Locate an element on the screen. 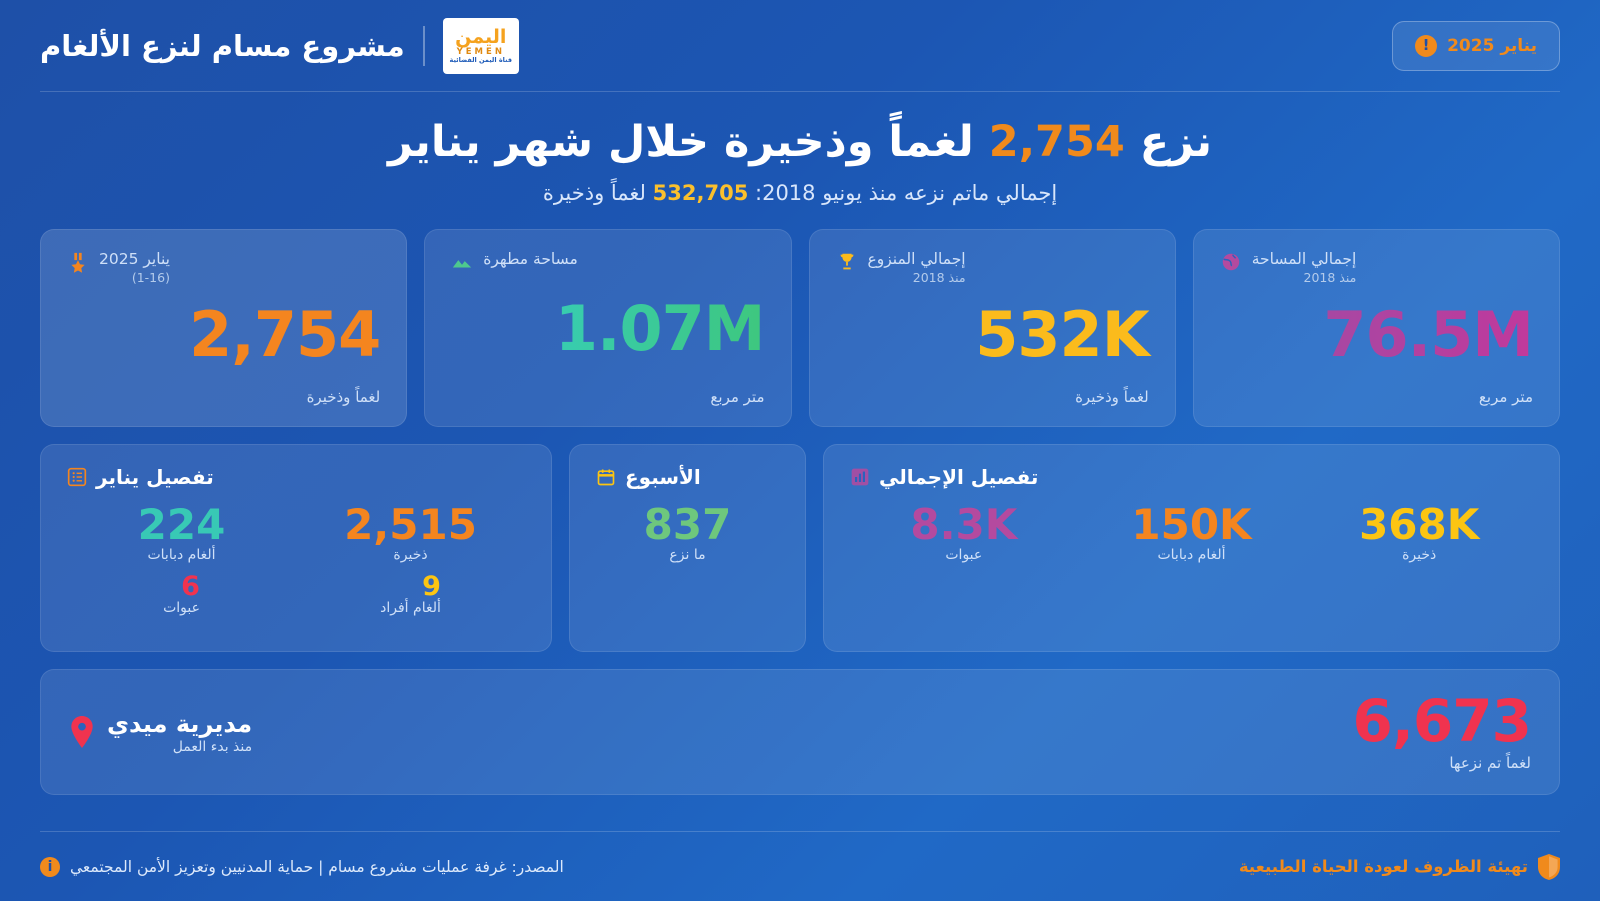  header-divider is located at coordinates (423, 45).